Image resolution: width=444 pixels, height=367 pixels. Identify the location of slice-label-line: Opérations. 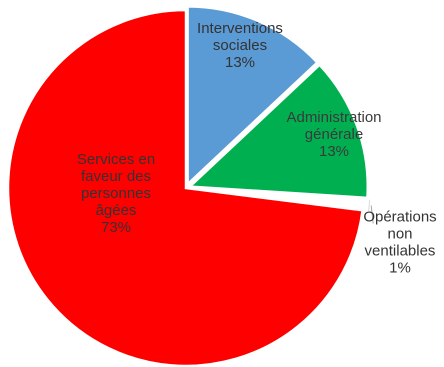
(399, 217).